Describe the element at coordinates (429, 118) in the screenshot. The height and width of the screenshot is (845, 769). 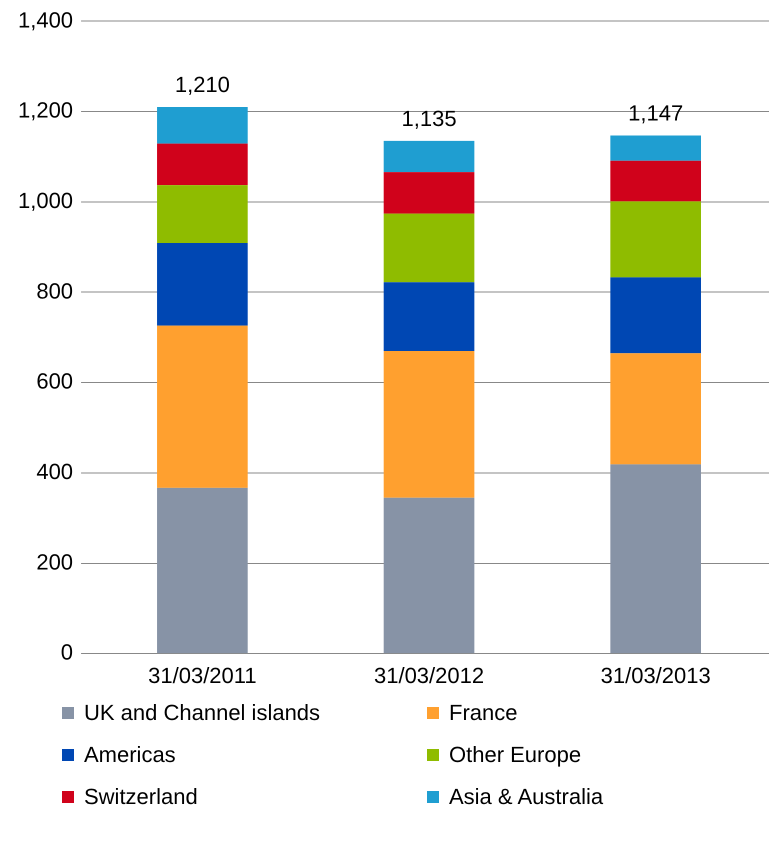
I see `total-label: 1,135` at that location.